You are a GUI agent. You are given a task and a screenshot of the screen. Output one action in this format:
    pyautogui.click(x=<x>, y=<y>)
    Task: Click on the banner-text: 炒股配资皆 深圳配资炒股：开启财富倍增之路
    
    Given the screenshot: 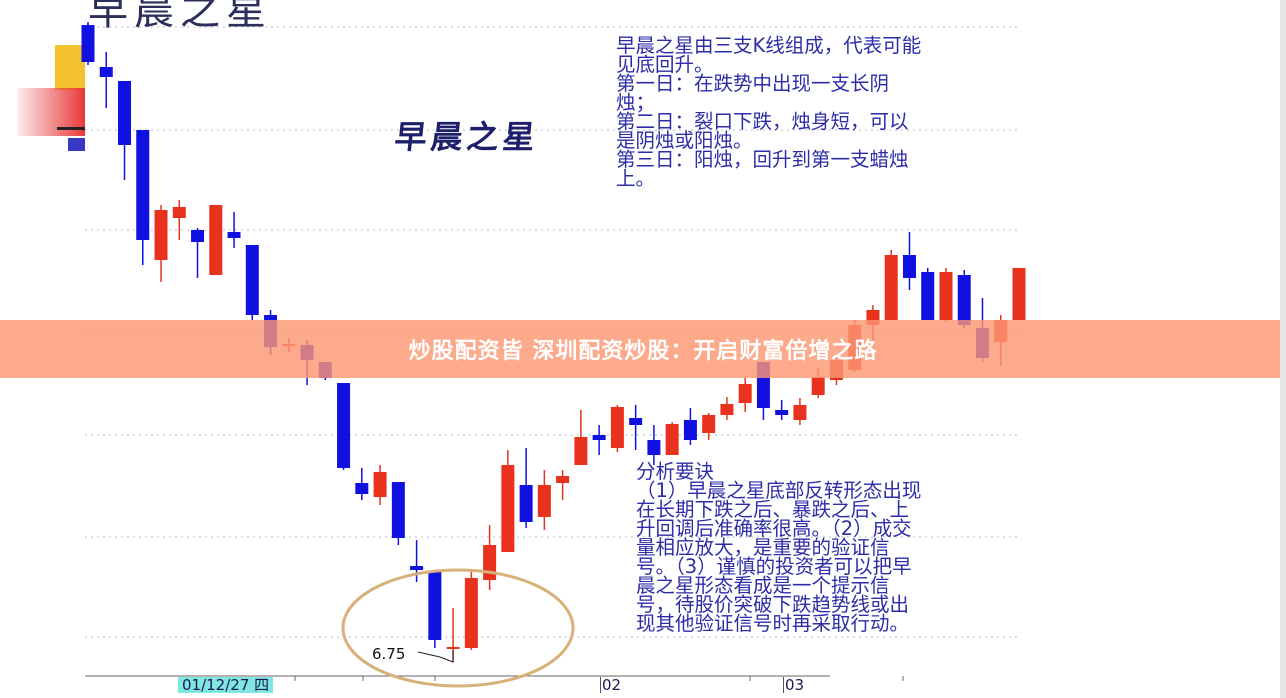 What is the action you would take?
    pyautogui.click(x=643, y=351)
    